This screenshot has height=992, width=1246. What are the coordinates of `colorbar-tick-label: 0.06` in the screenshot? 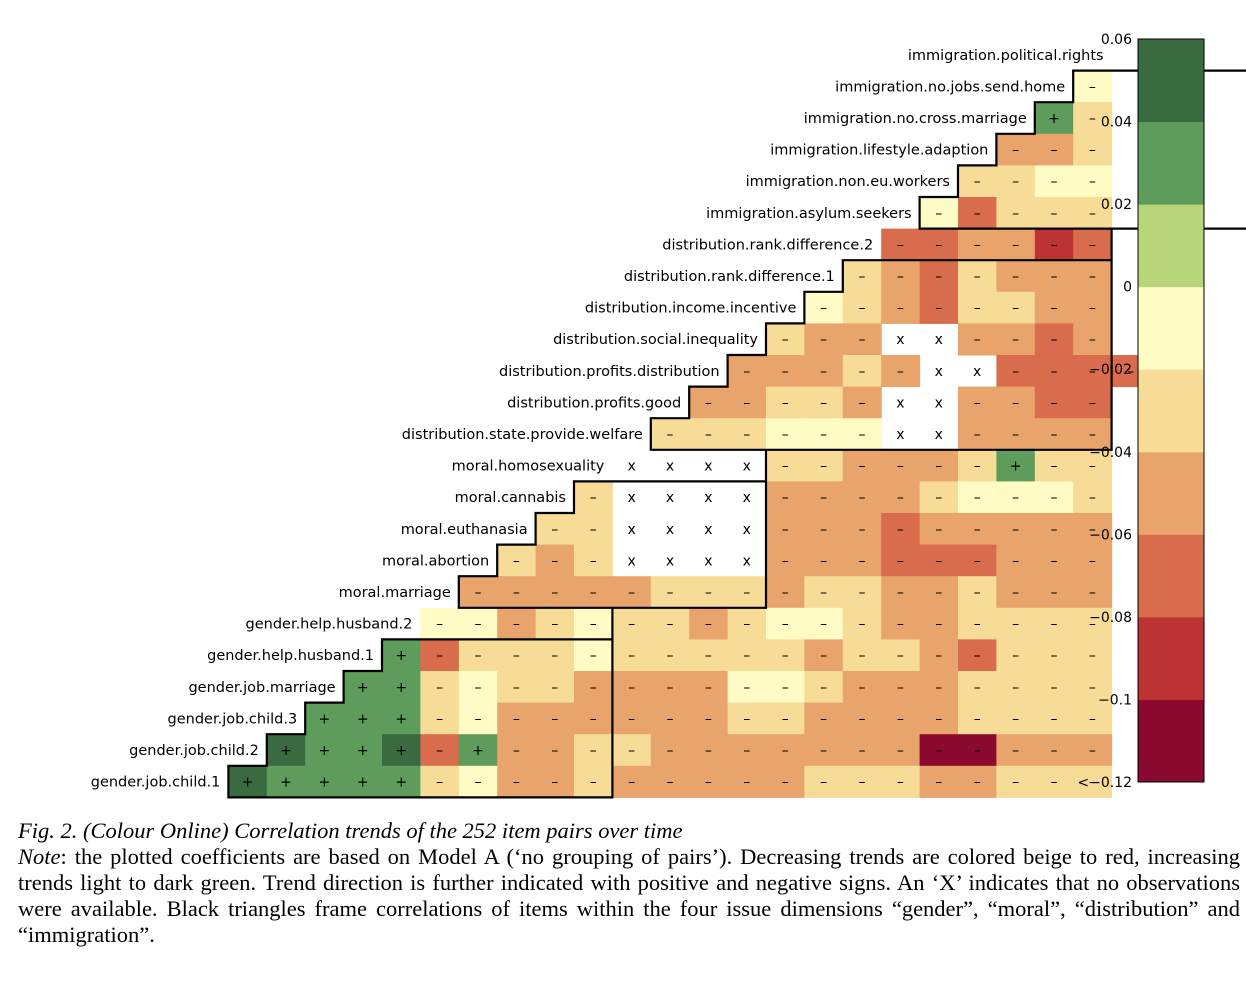 It's located at (1116, 40).